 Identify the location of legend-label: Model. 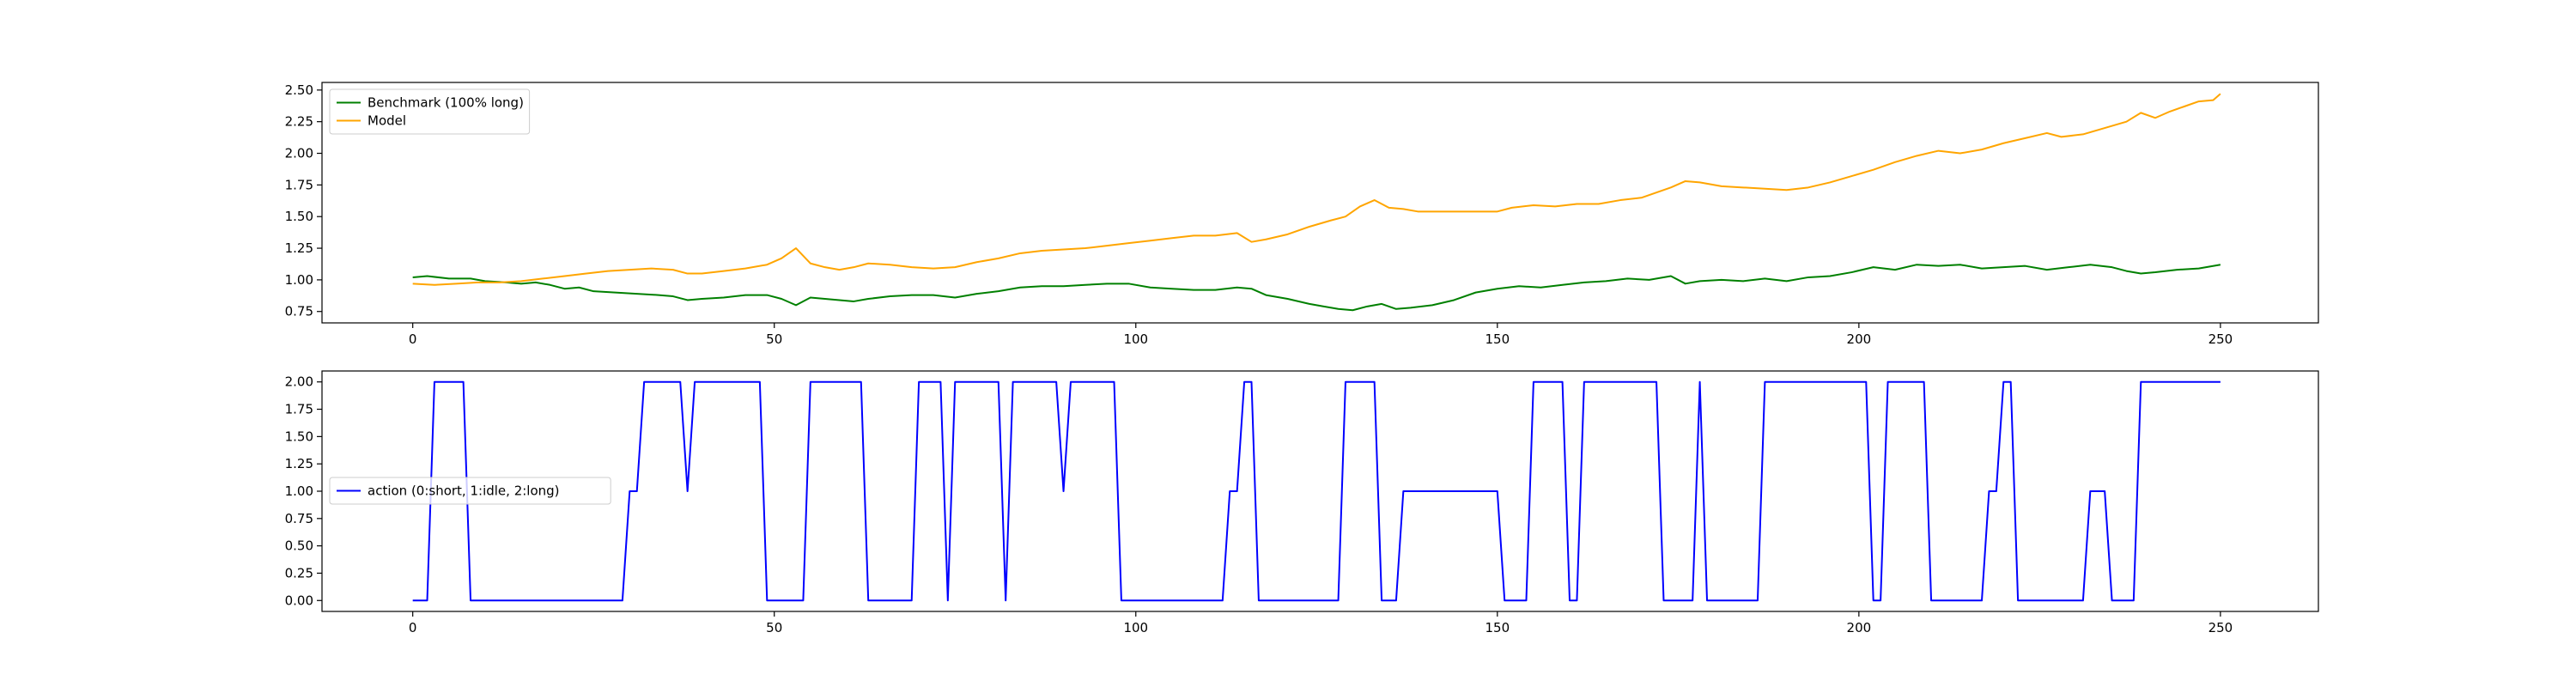
(387, 121).